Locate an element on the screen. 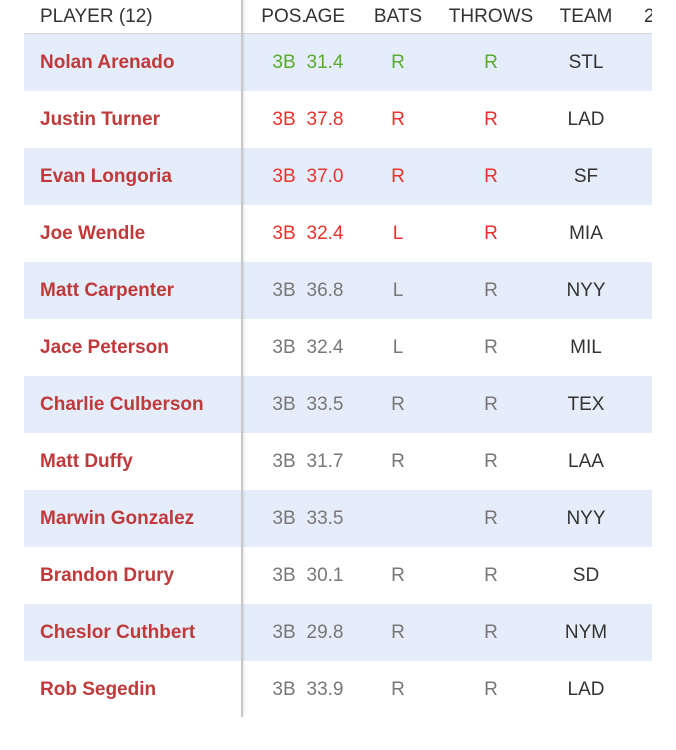  header-bats: BATS is located at coordinates (398, 16).